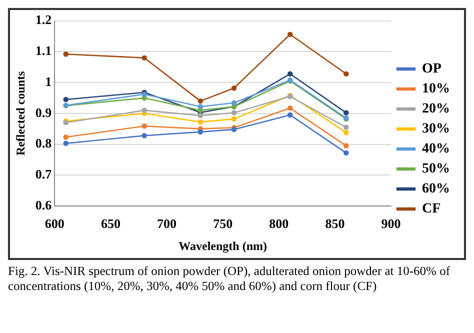 Image resolution: width=474 pixels, height=333 pixels. Describe the element at coordinates (43, 50) in the screenshot. I see `y-tick-label: 1.1` at that location.